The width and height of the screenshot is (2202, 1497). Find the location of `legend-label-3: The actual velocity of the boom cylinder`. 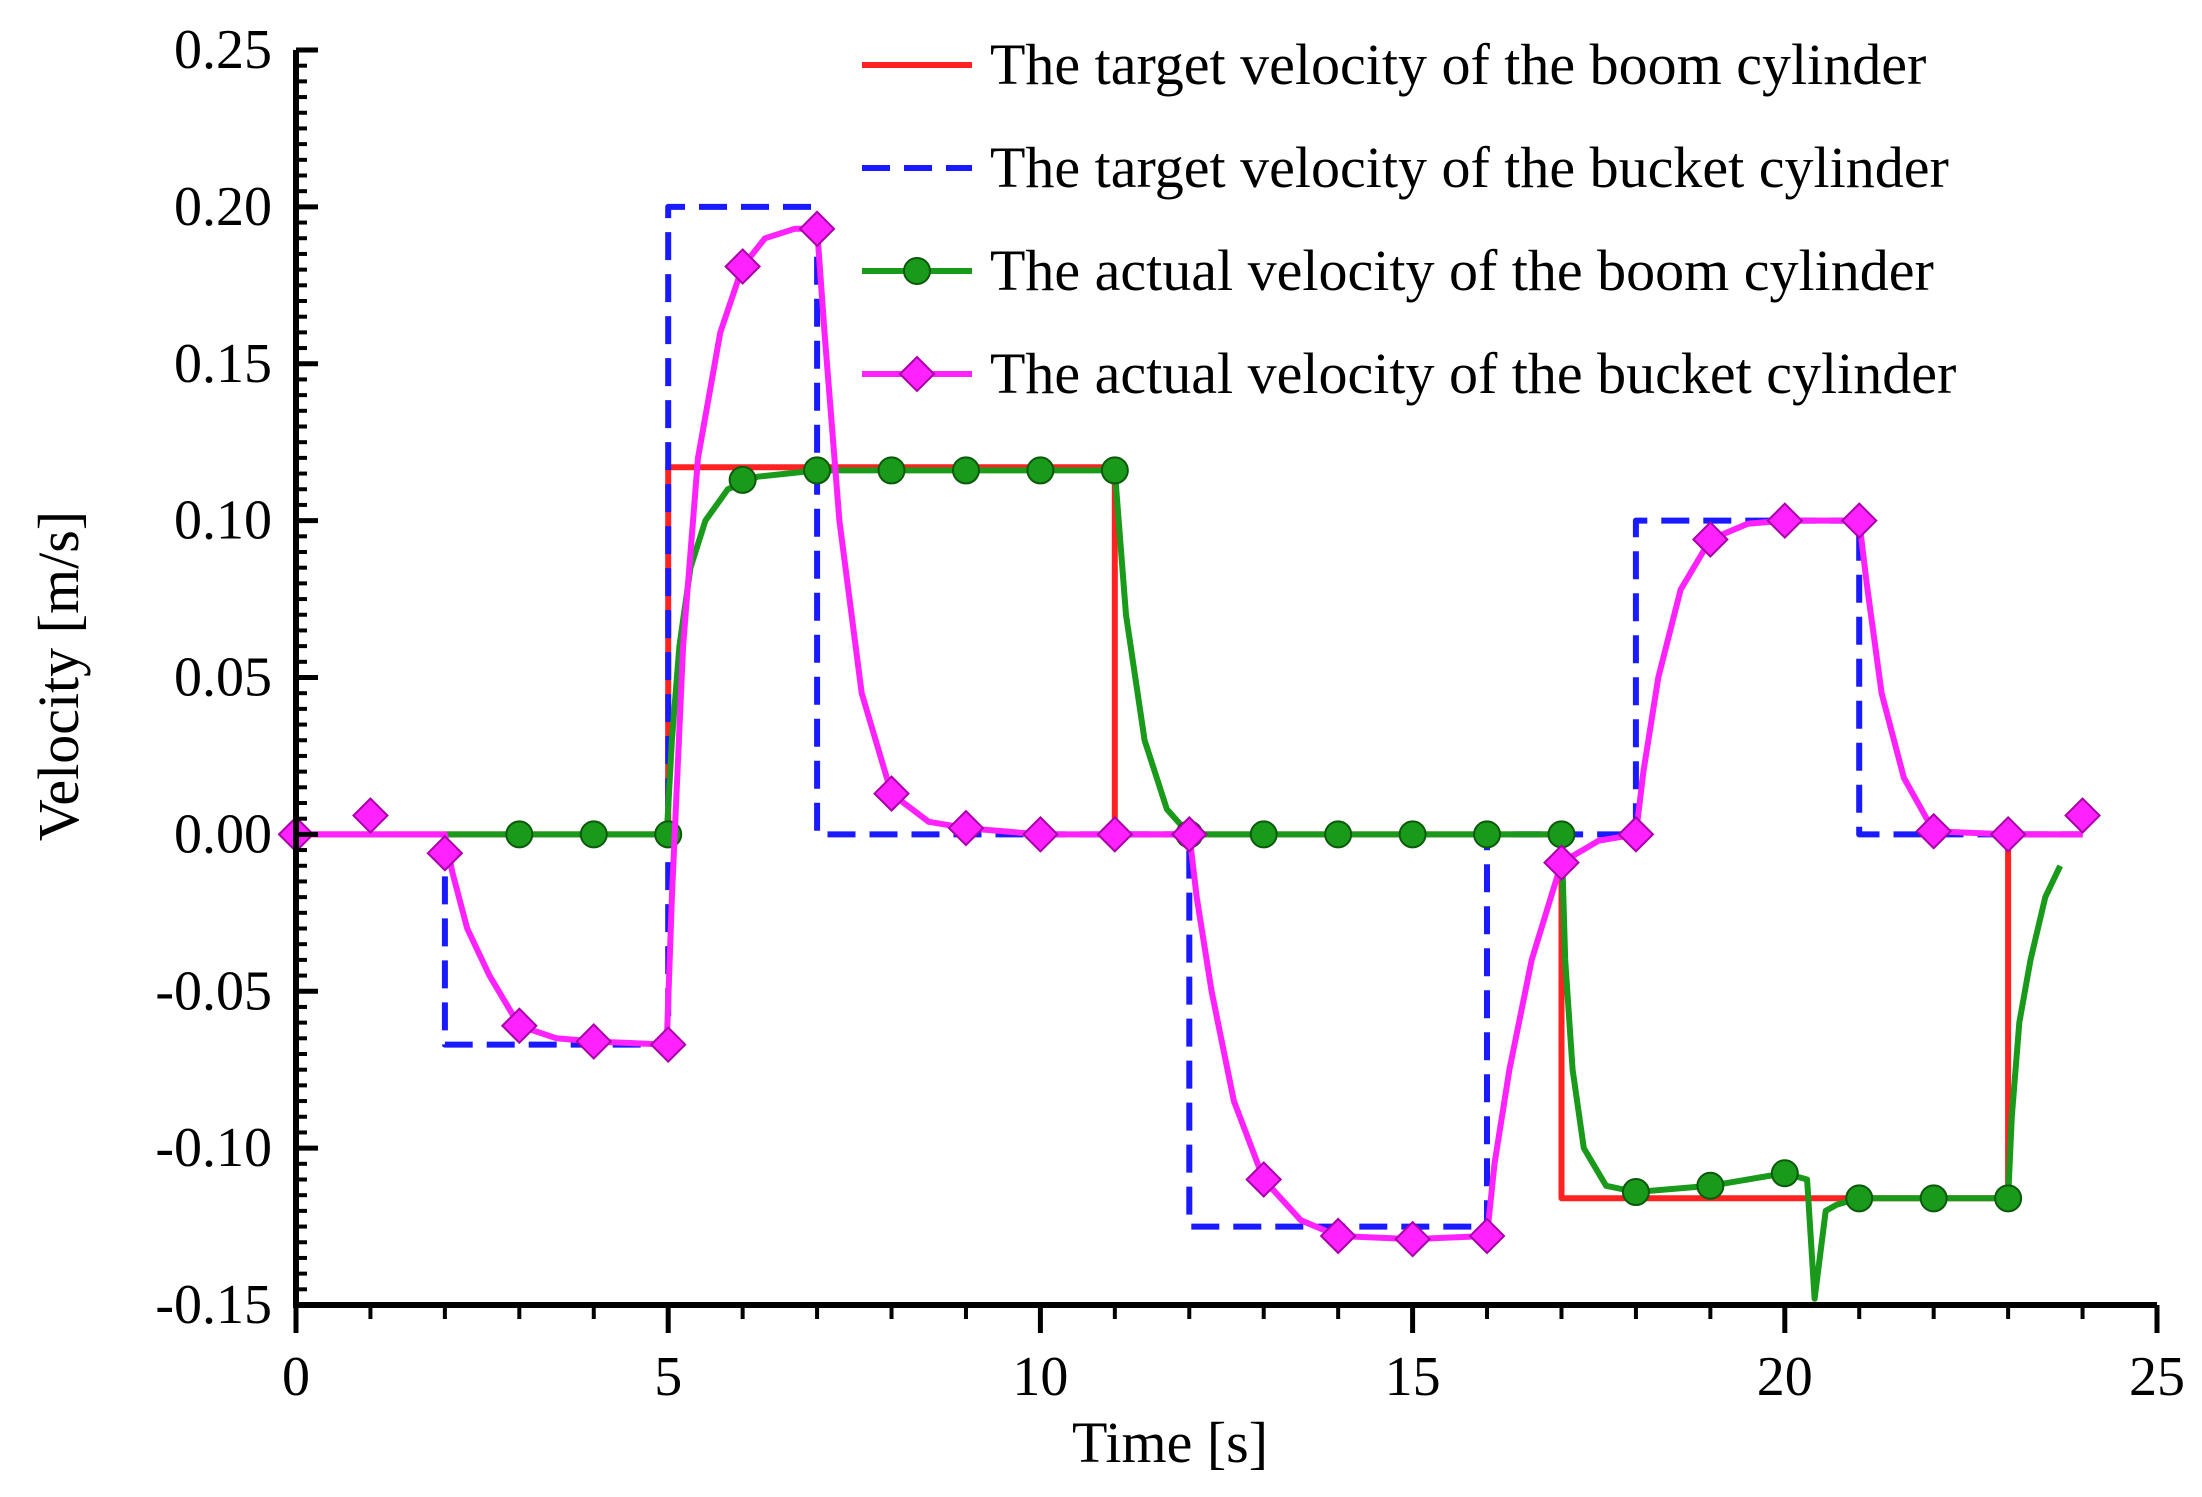

legend-label-3: The actual velocity of the boom cylinder is located at coordinates (1462, 270).